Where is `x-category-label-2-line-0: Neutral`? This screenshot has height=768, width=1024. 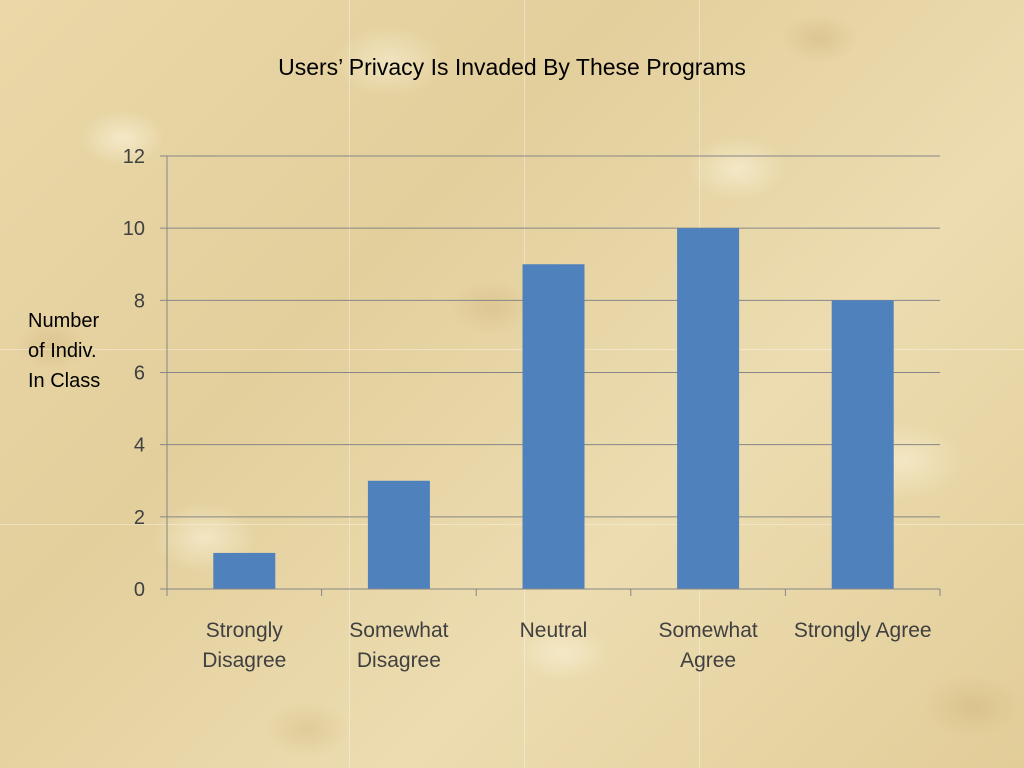
x-category-label-2-line-0: Neutral is located at coordinates (554, 630).